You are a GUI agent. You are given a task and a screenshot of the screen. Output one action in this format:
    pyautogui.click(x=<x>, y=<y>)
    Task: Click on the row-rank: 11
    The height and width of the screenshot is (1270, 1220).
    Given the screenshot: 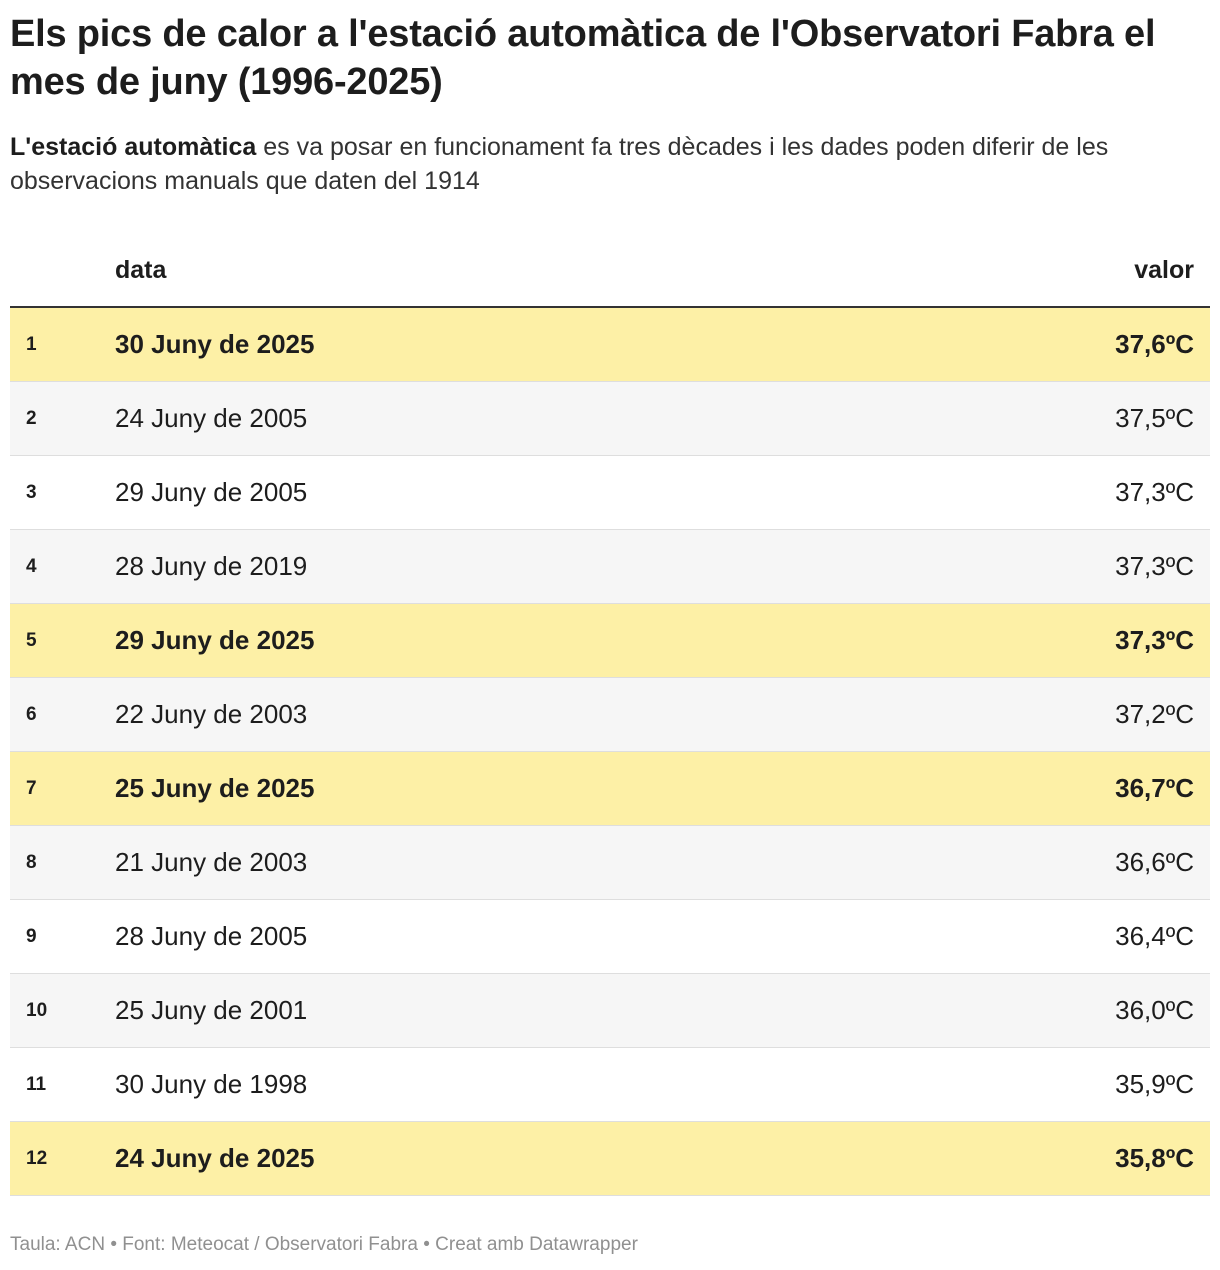 What is the action you would take?
    pyautogui.click(x=36, y=1084)
    